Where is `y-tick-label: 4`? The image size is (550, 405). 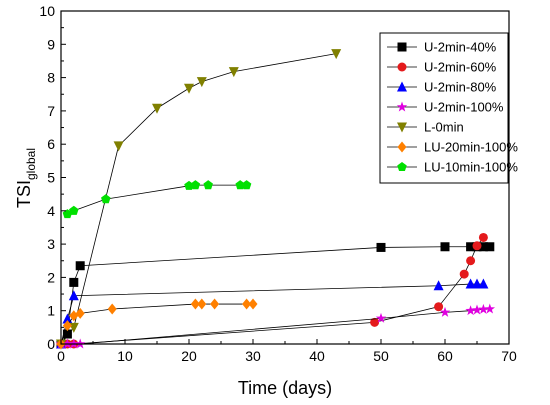
y-tick-label: 4 is located at coordinates (51, 211).